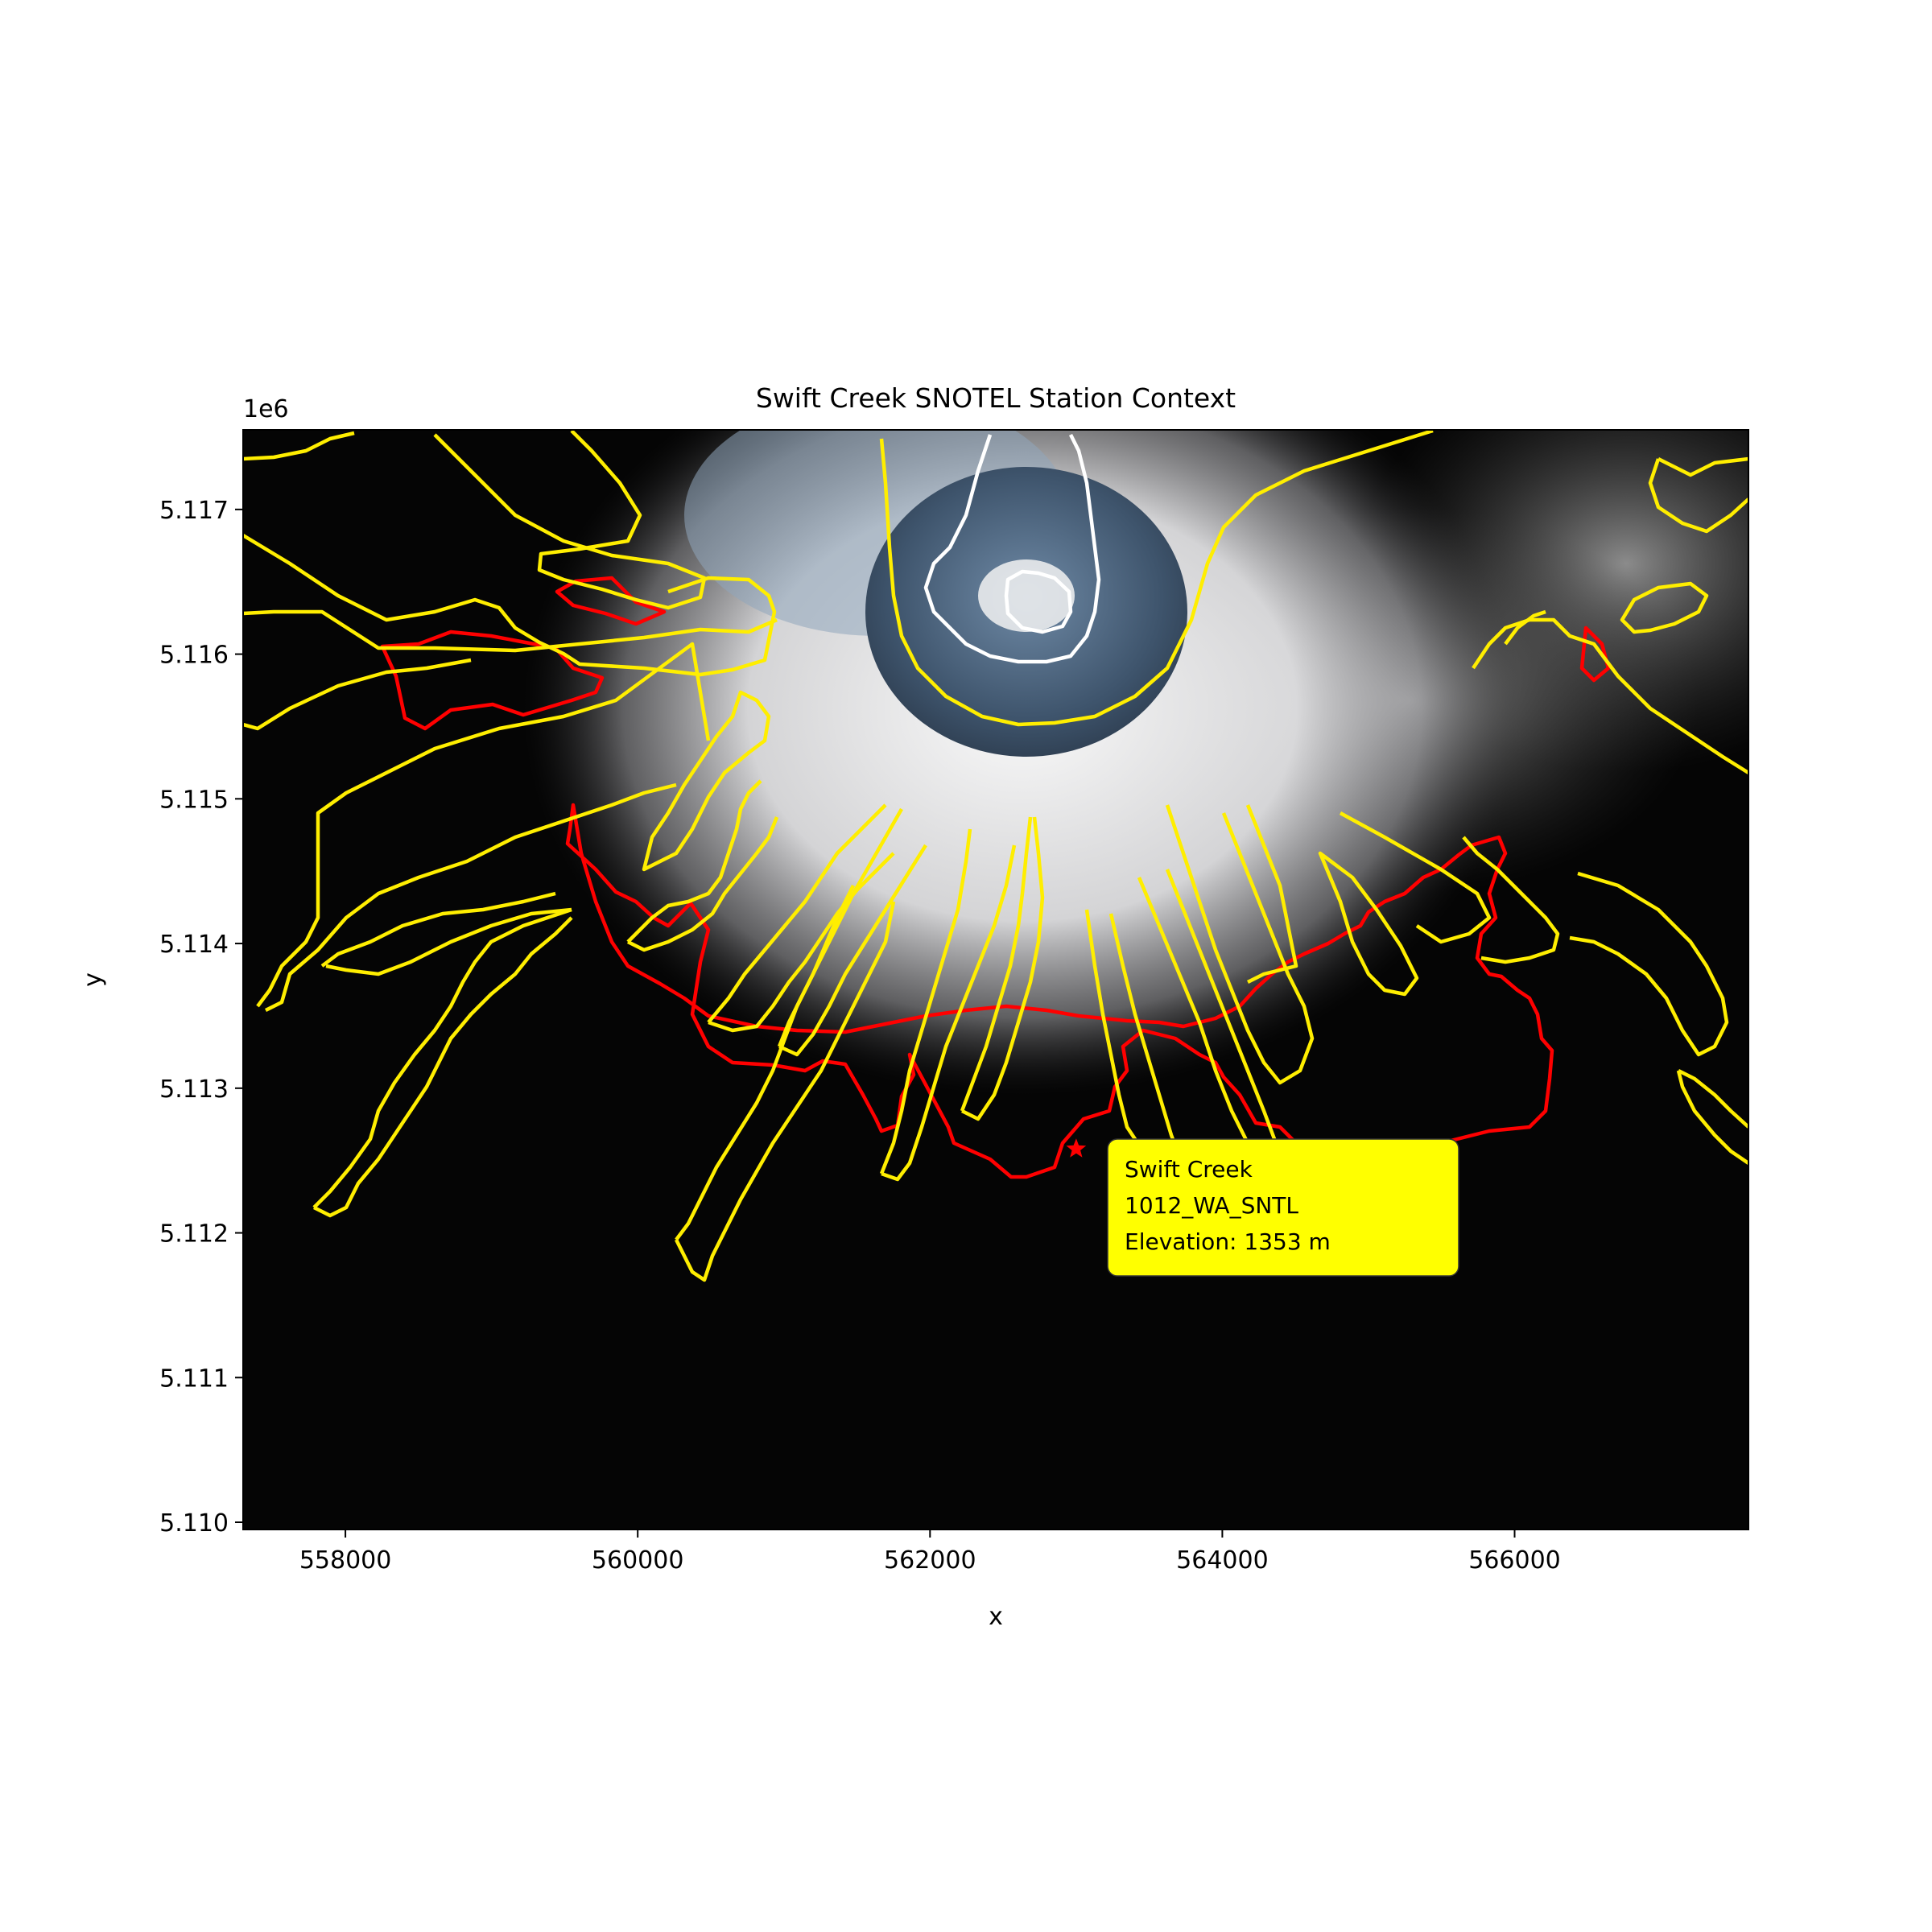 This screenshot has width=1932, height=1932. What do you see at coordinates (930, 1560) in the screenshot?
I see `x-tick-label: 562000` at bounding box center [930, 1560].